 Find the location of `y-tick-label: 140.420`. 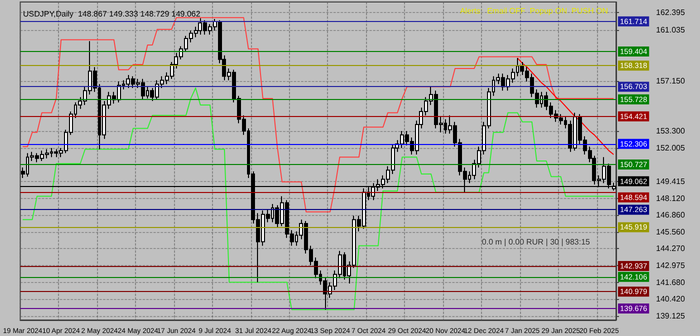

y-tick-label: 140.420 is located at coordinates (671, 299).